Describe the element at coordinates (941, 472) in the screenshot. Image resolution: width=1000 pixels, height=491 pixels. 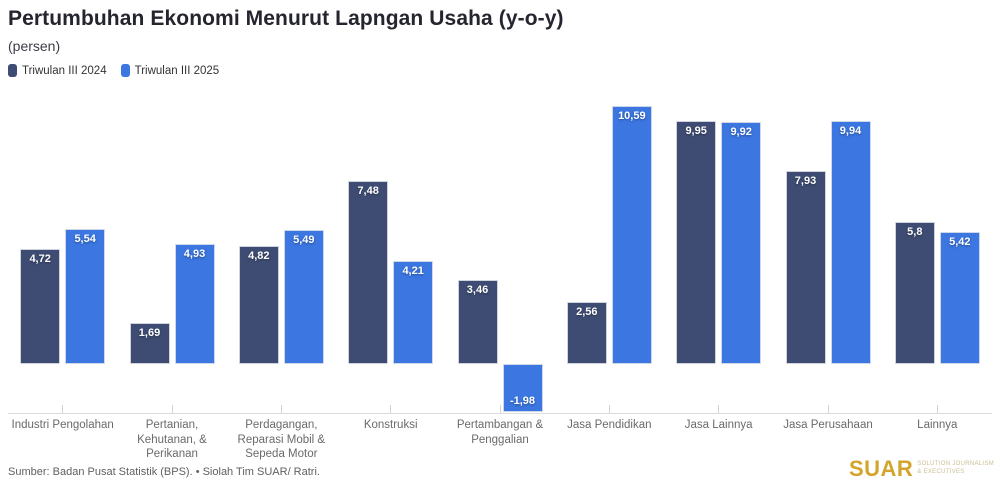
I see `suar-tagline-line2: & Executives` at that location.